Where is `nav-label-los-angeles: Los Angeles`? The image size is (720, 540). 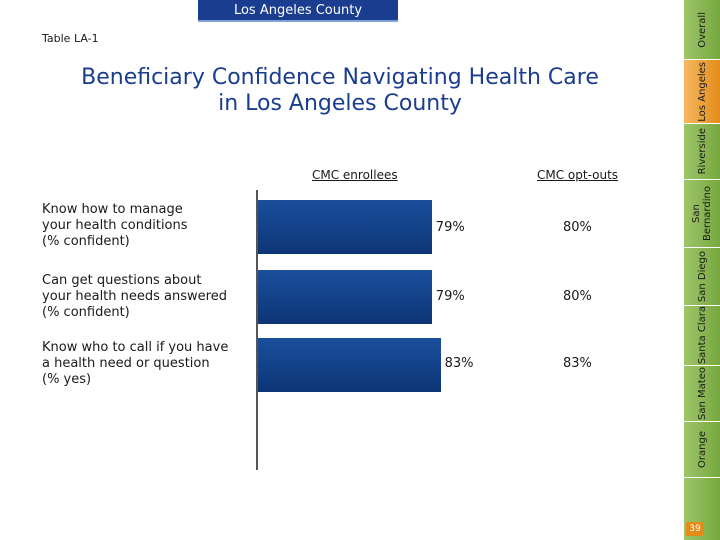 nav-label-los-angeles: Los Angeles is located at coordinates (702, 91).